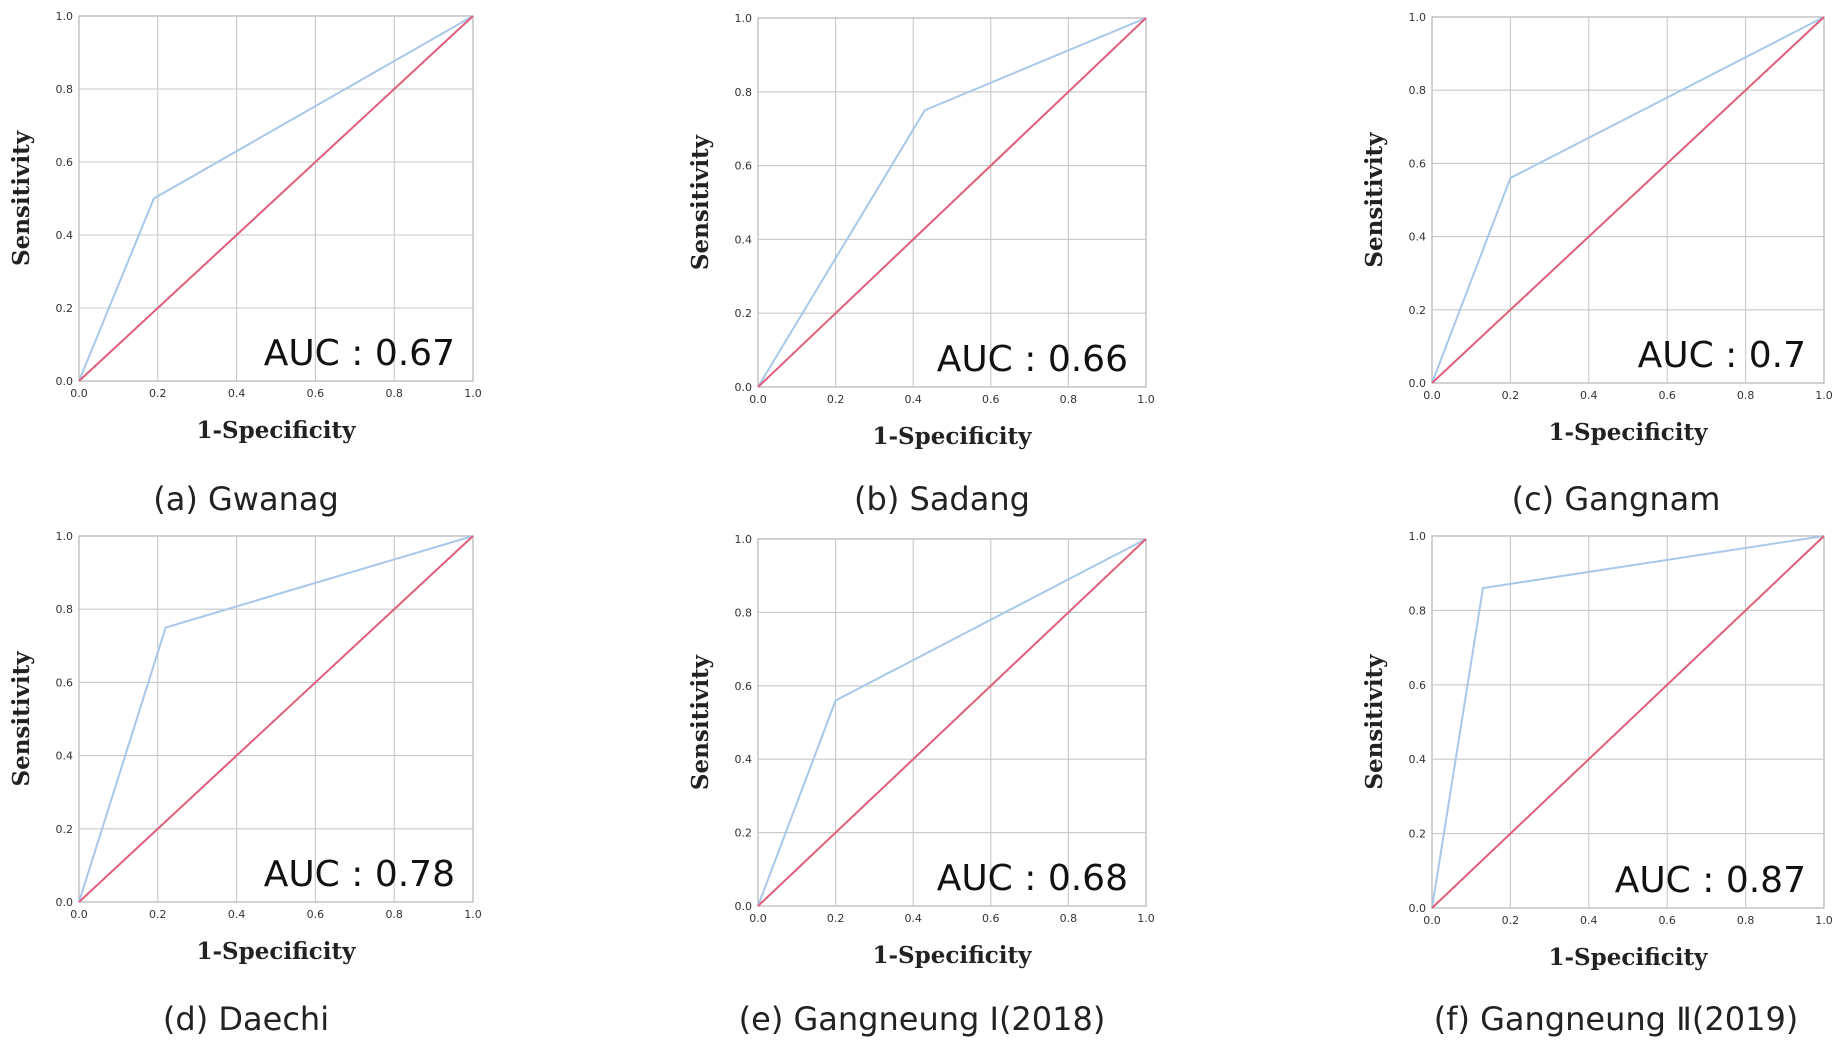 This screenshot has width=1840, height=1041. I want to click on auc-annotation: AUC : 0.67, so click(359, 353).